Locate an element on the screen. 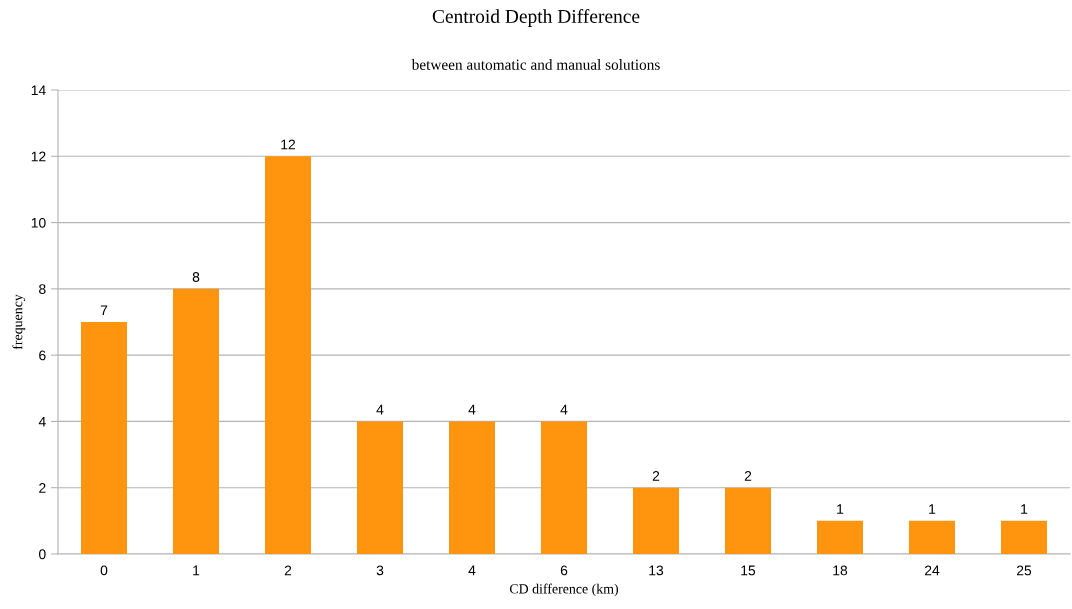 The width and height of the screenshot is (1072, 609). y-axis-title: frequency is located at coordinates (19, 322).